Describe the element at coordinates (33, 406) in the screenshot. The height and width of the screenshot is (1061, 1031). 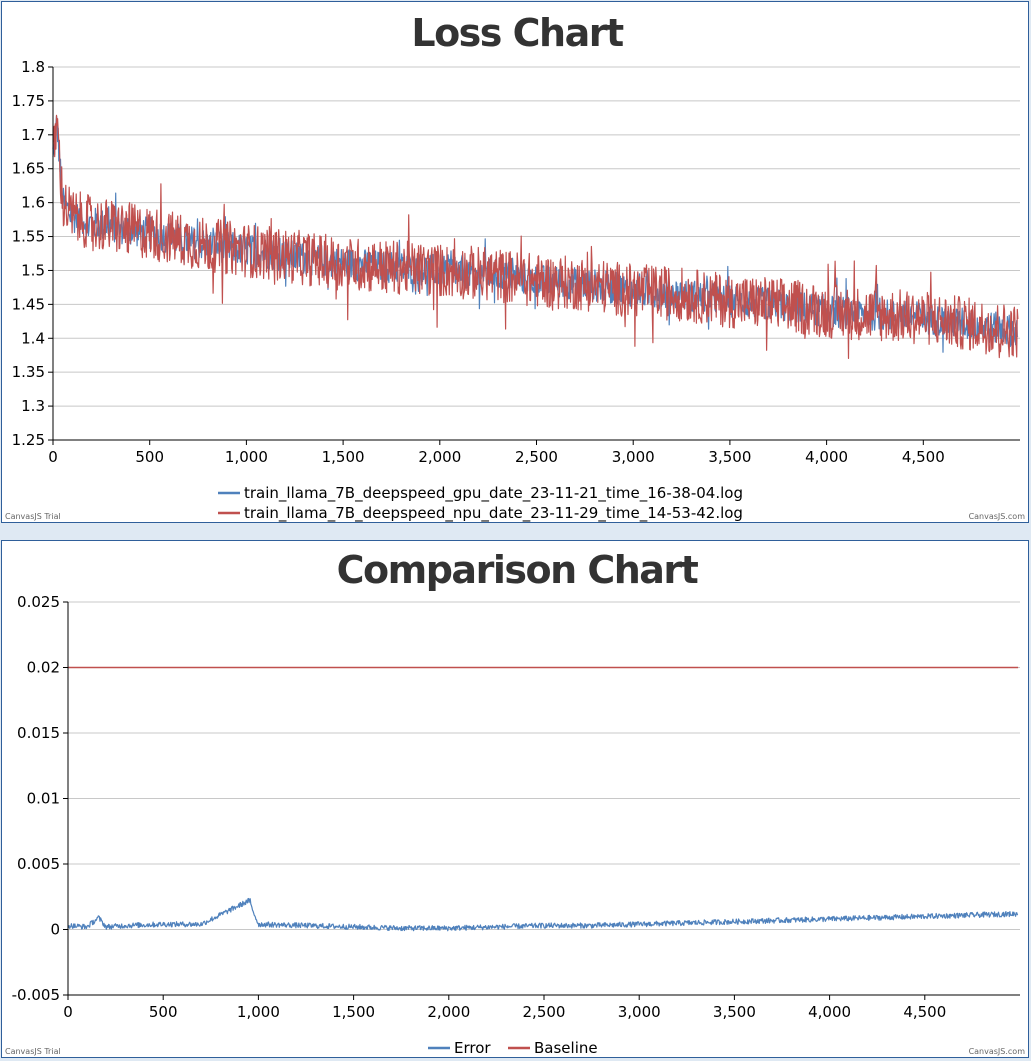
I see `y-tick-label: 1.3` at that location.